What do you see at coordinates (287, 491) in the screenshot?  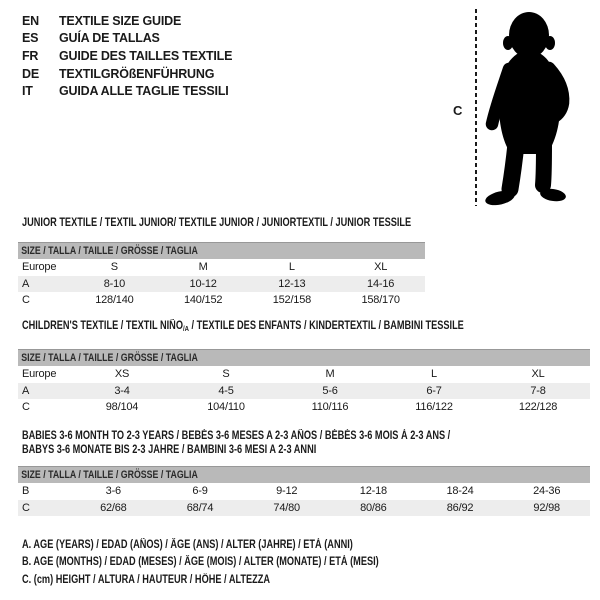 I see `cell: 9-12` at bounding box center [287, 491].